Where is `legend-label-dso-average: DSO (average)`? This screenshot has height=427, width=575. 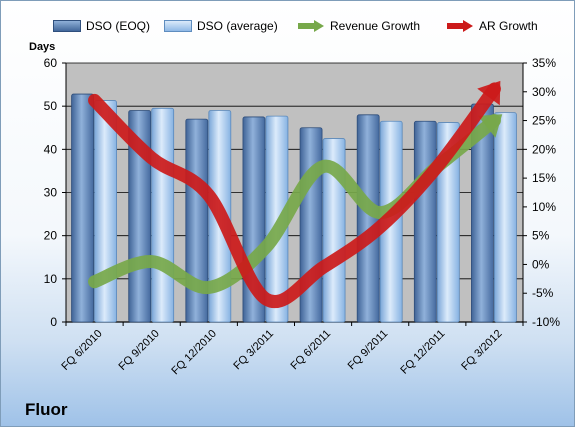
legend-label-dso-average: DSO (average) is located at coordinates (237, 26).